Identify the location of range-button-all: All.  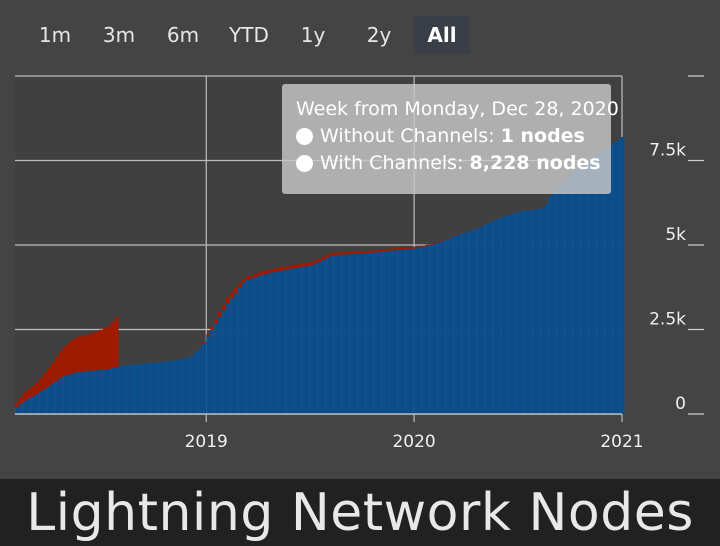
(442, 35).